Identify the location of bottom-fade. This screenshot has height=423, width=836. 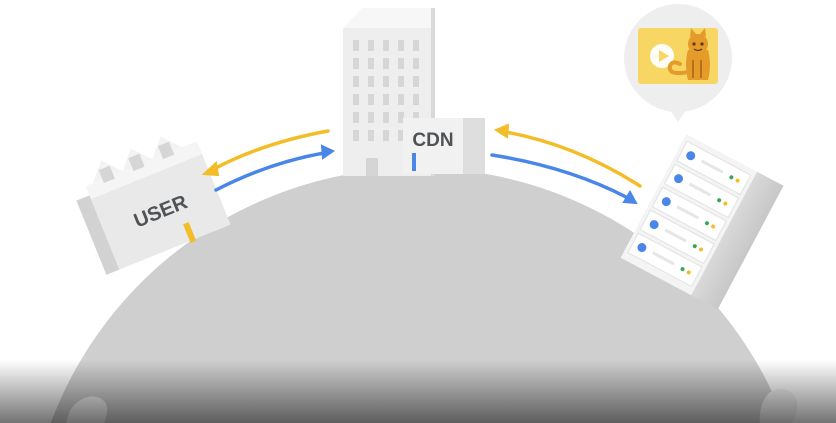
(418, 391).